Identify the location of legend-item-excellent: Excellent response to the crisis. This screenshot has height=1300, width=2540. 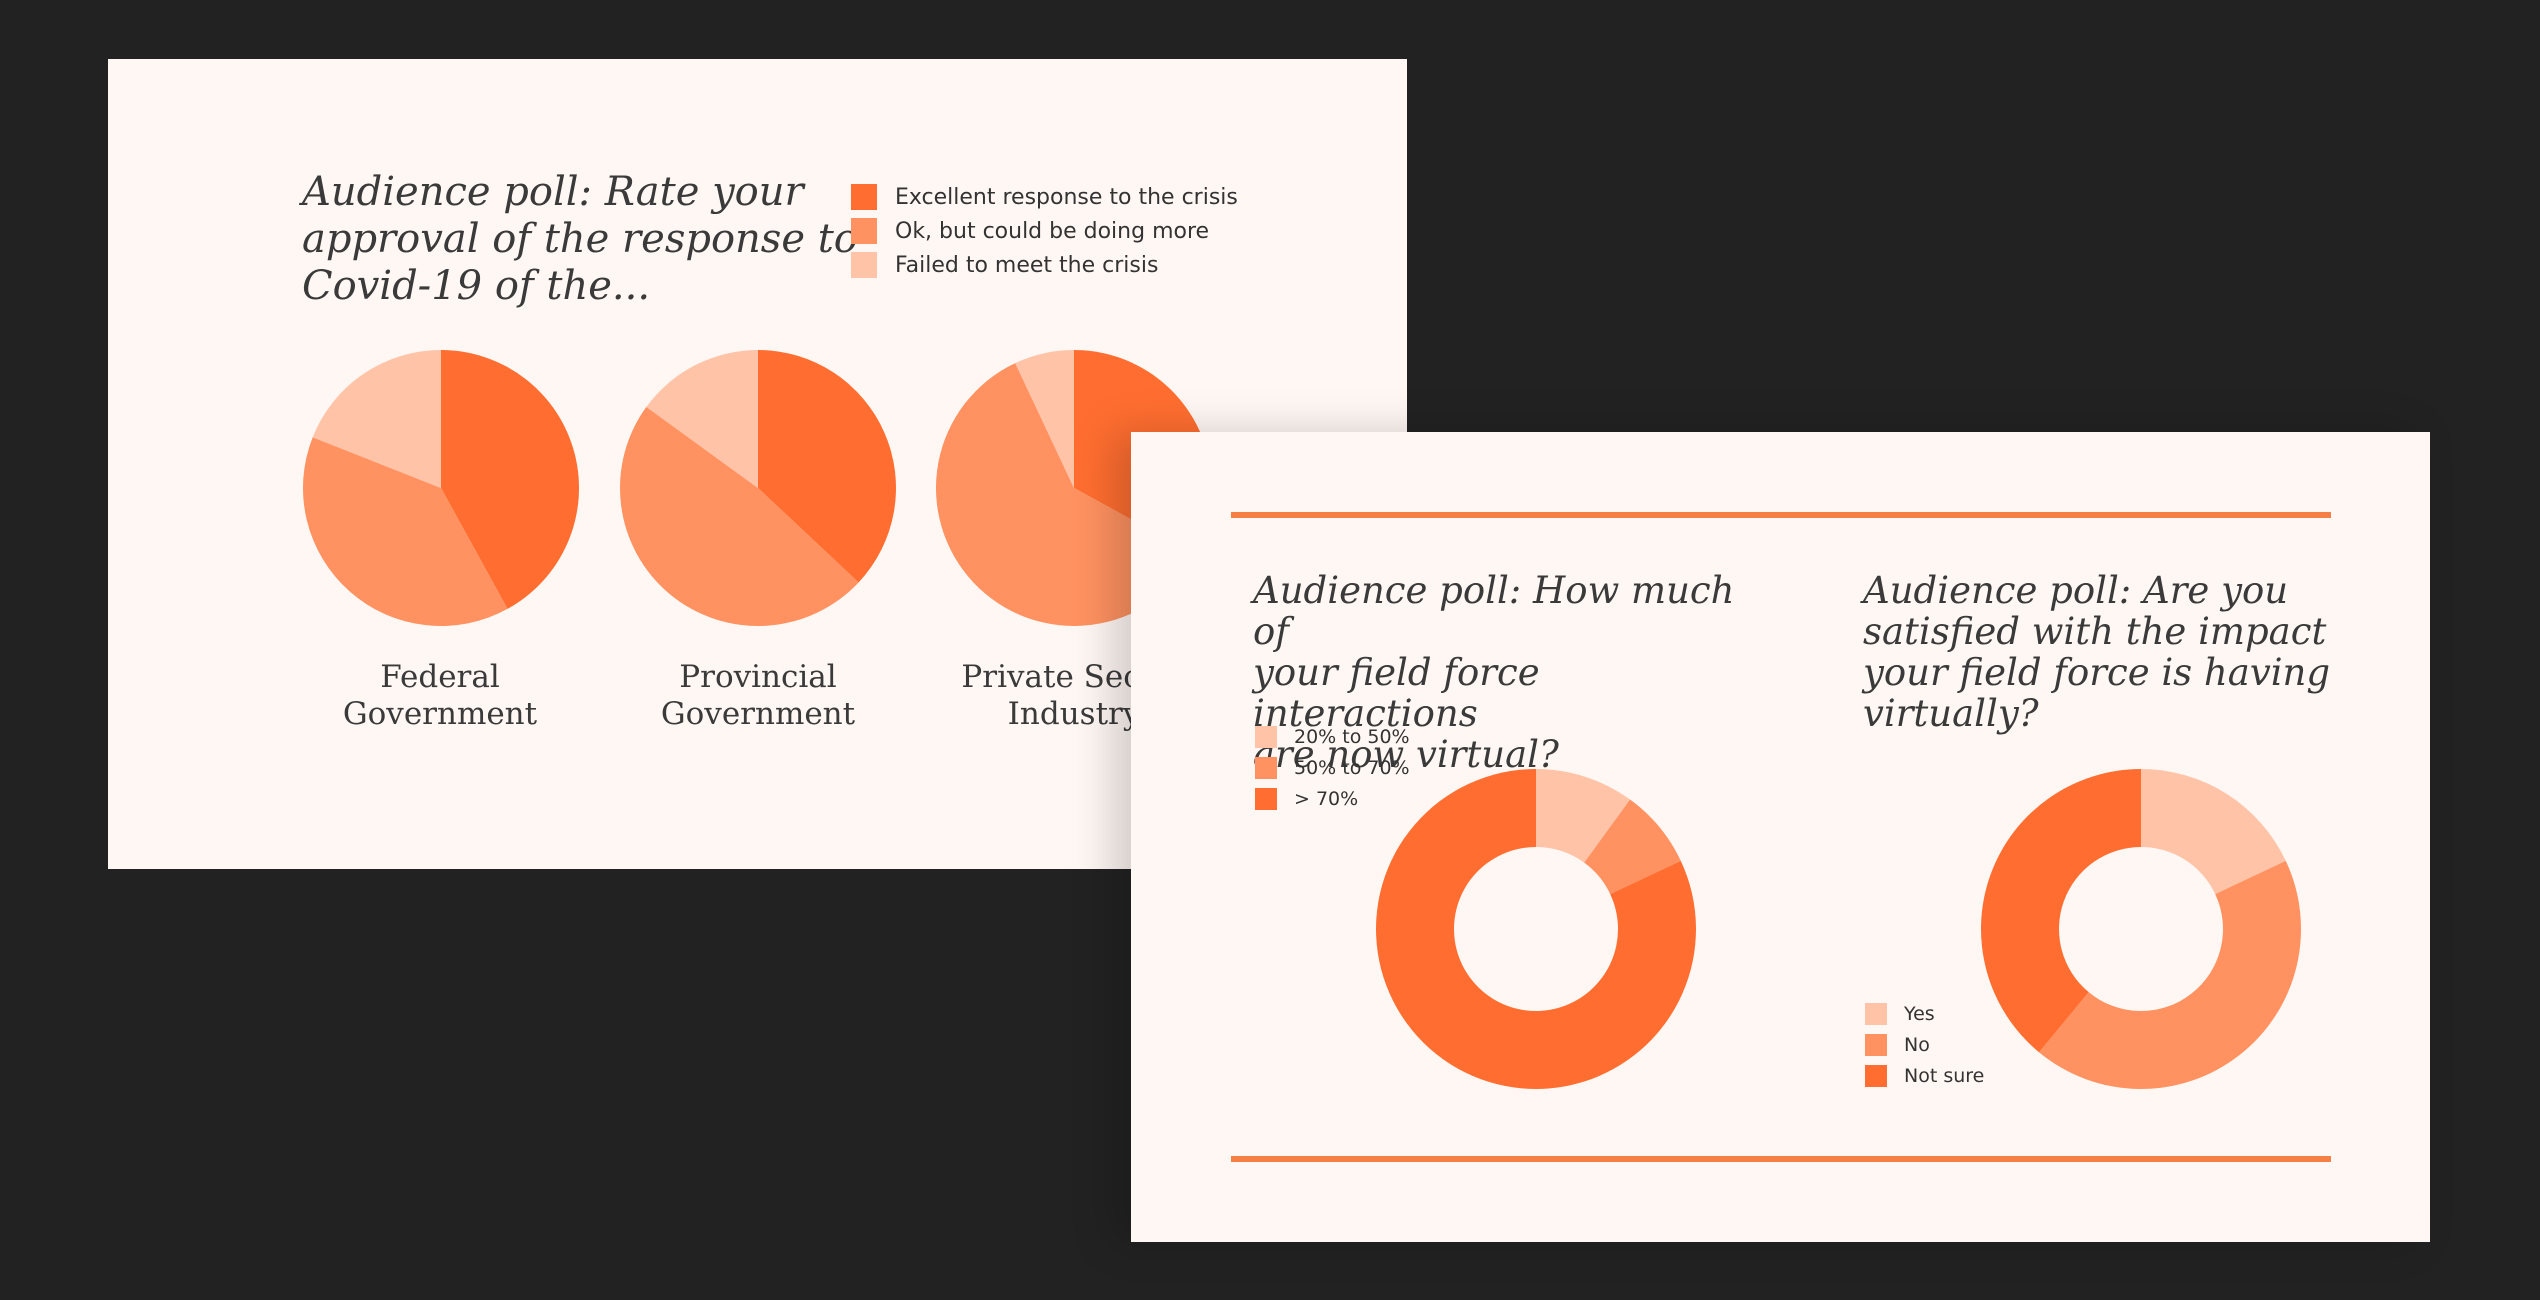
(1044, 197).